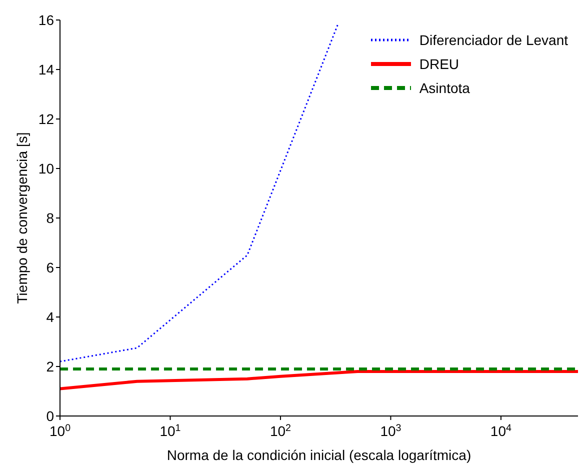  What do you see at coordinates (444, 88) in the screenshot?
I see `legend-label: Asintota` at bounding box center [444, 88].